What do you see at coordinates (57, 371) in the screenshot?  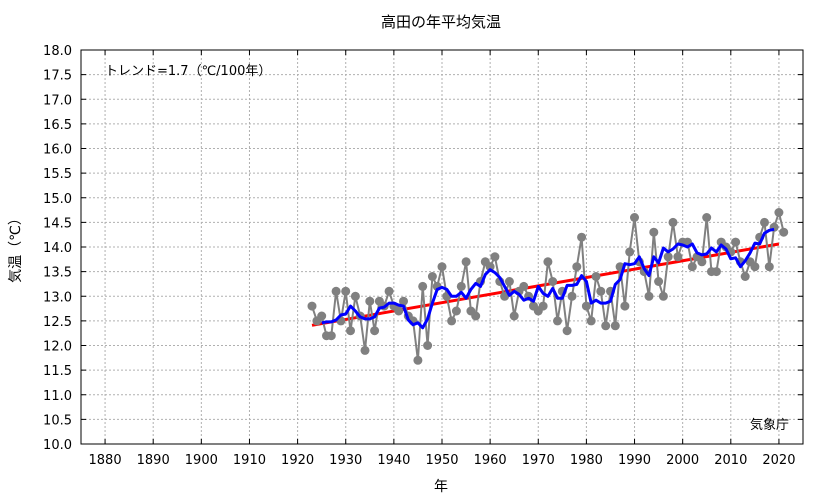 I see `y-tick-label: 11.5` at bounding box center [57, 371].